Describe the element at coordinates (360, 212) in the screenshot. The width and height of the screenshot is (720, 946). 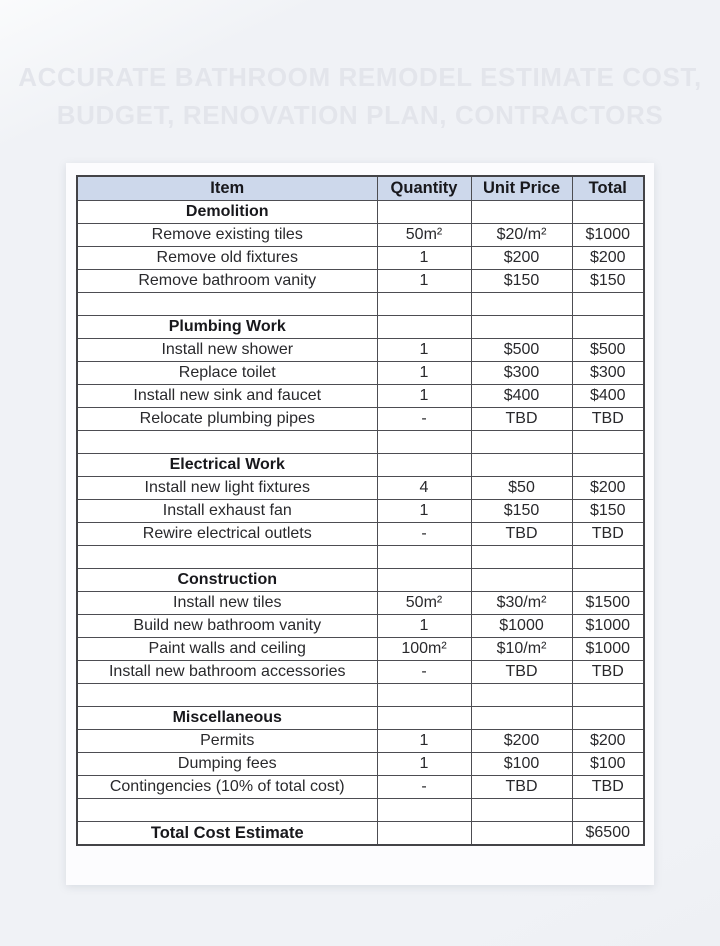
I see `section-row: Demolition` at that location.